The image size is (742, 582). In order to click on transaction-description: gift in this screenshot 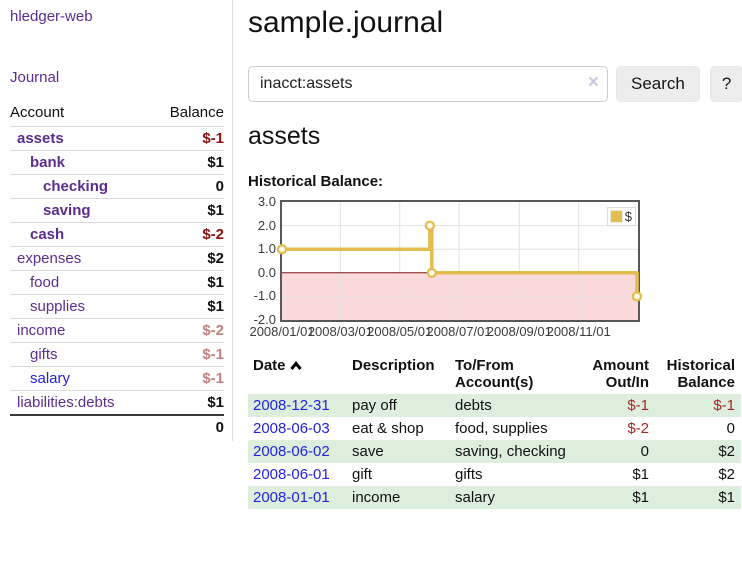, I will do `click(362, 474)`.